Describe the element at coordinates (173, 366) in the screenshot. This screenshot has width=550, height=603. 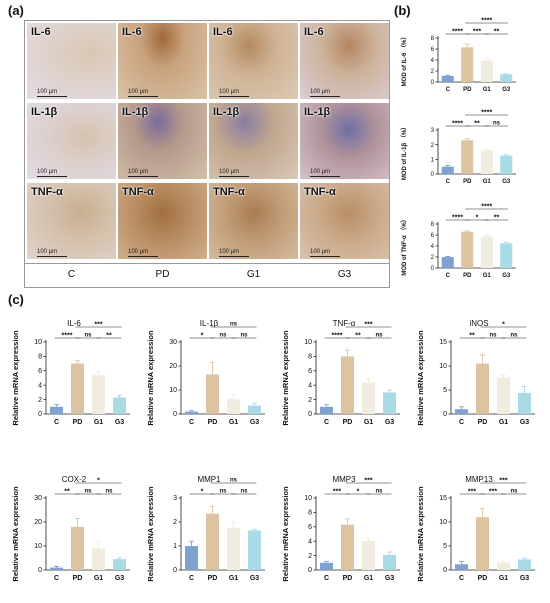
I see `y-tick-label: 20` at that location.